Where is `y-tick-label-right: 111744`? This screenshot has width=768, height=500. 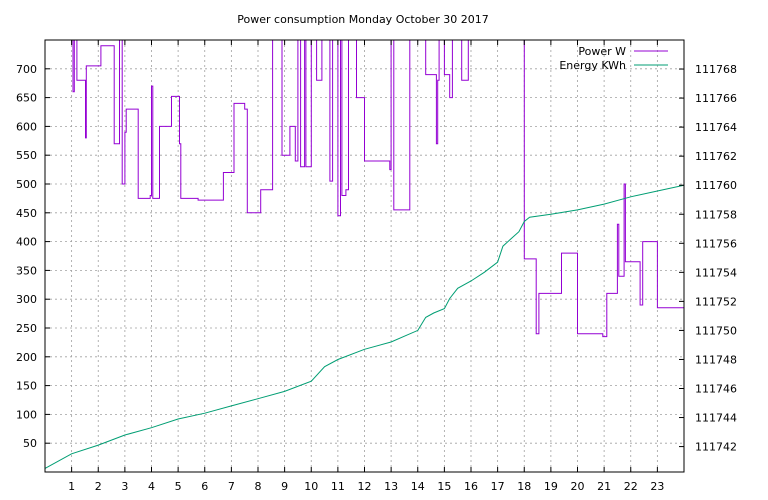
y-tick-label-right: 111744 is located at coordinates (716, 418).